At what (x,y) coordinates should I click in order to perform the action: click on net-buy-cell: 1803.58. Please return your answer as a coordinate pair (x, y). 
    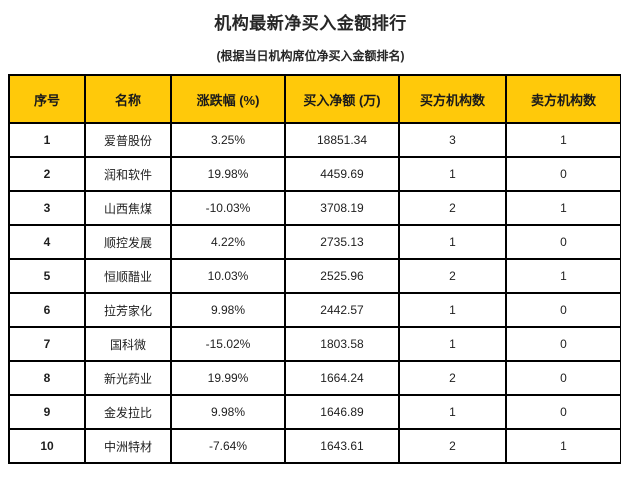
    Looking at the image, I should click on (342, 344).